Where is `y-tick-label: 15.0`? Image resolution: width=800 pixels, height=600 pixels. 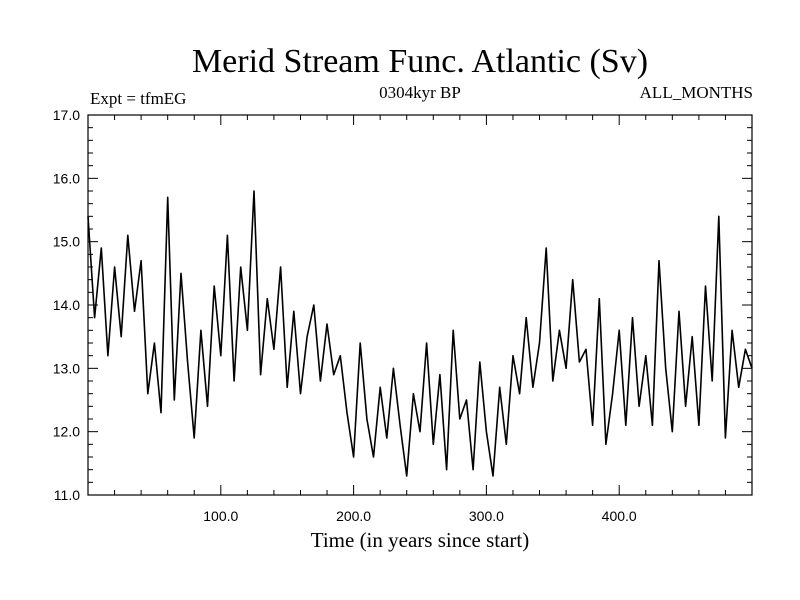
y-tick-label: 15.0 is located at coordinates (66, 242).